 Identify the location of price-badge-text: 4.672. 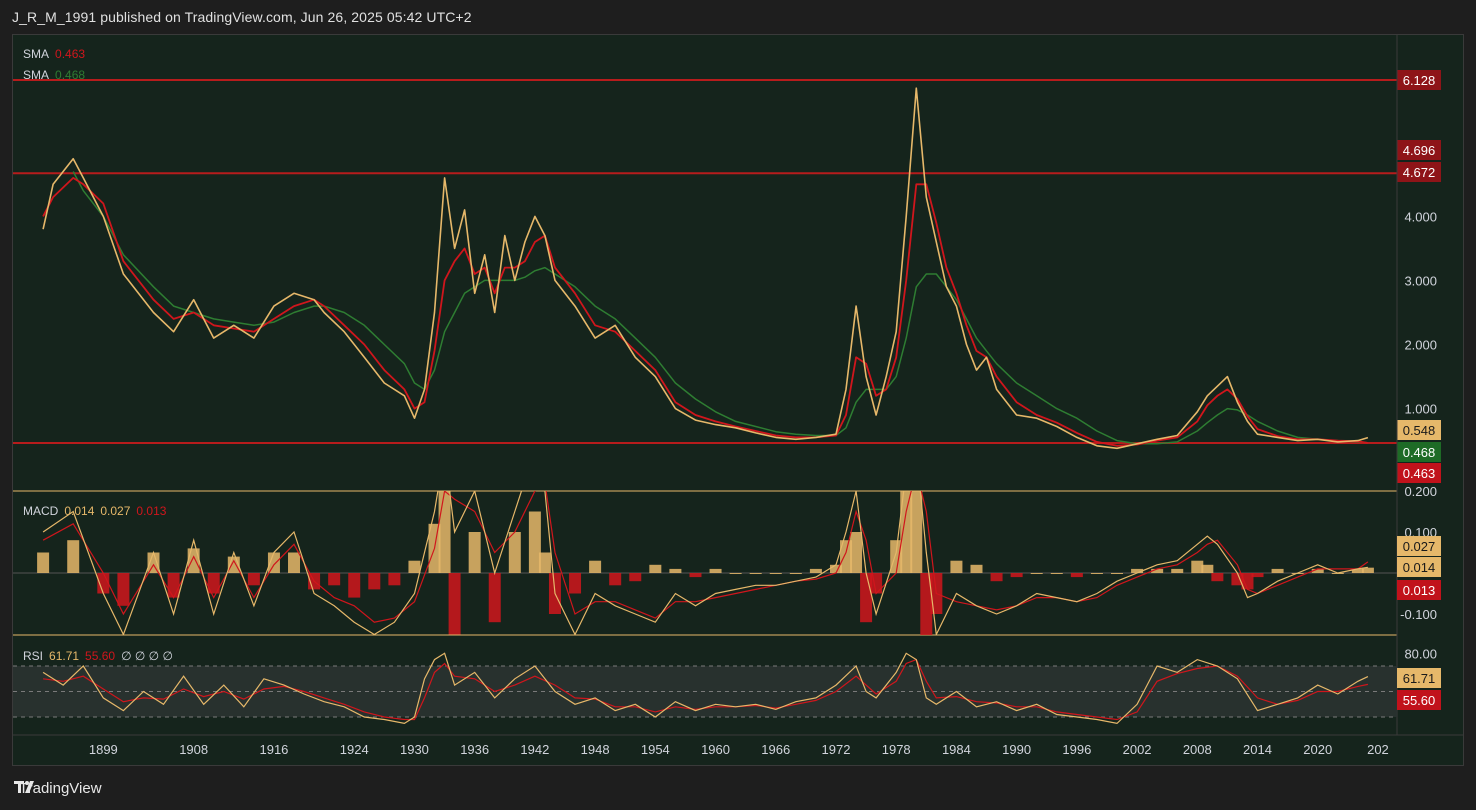
(1419, 172).